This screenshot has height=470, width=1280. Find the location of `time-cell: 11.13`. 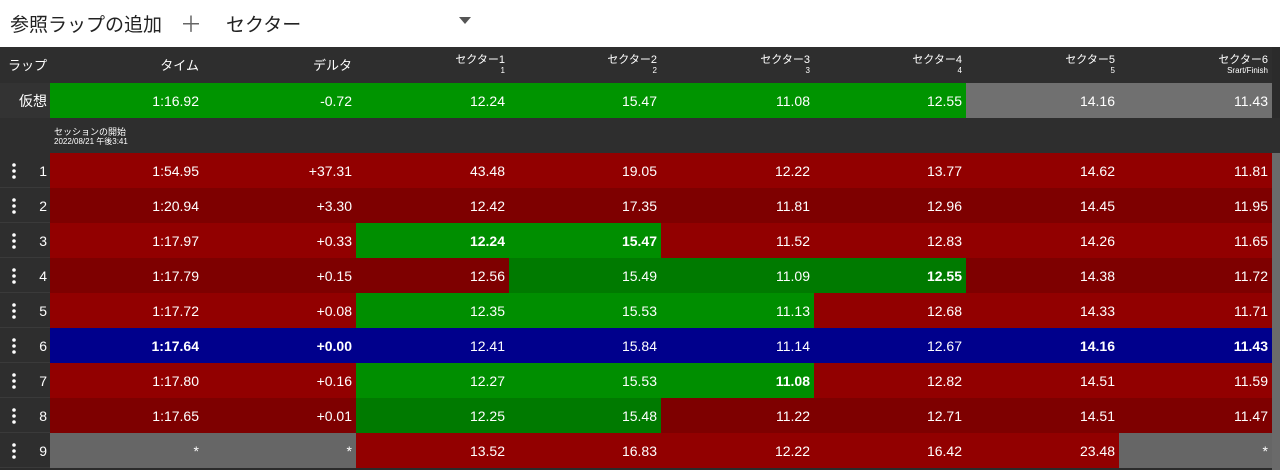

time-cell: 11.13 is located at coordinates (737, 310).